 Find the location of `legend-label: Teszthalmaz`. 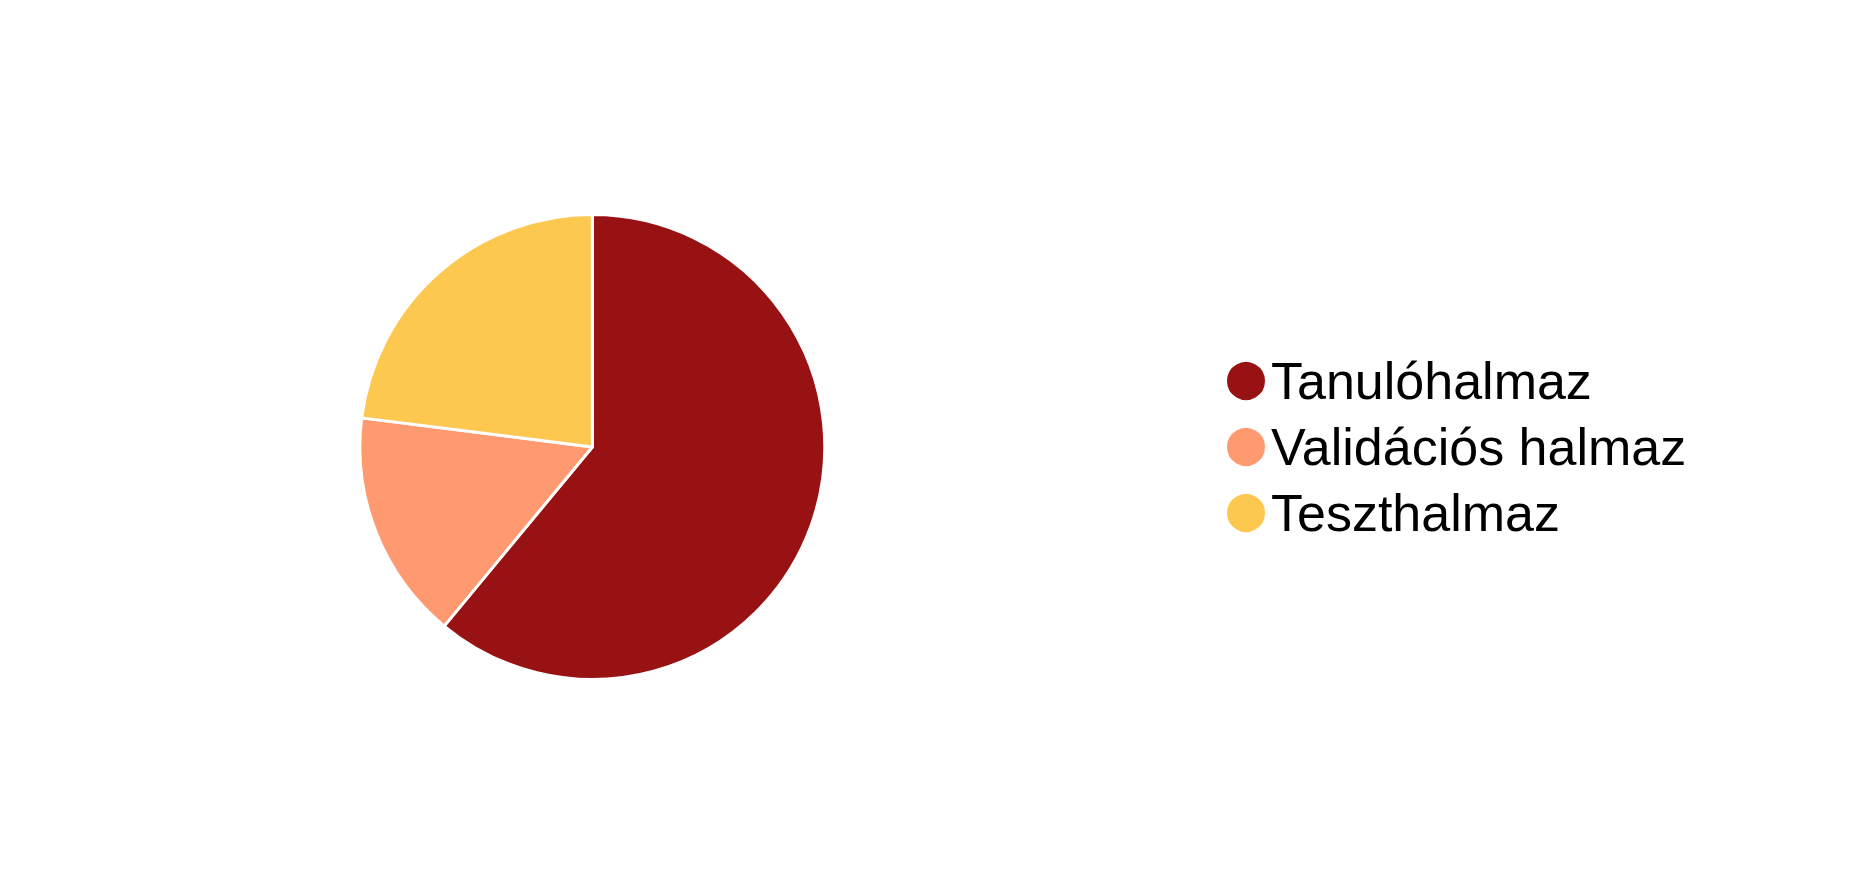

legend-label: Teszthalmaz is located at coordinates (1415, 513).